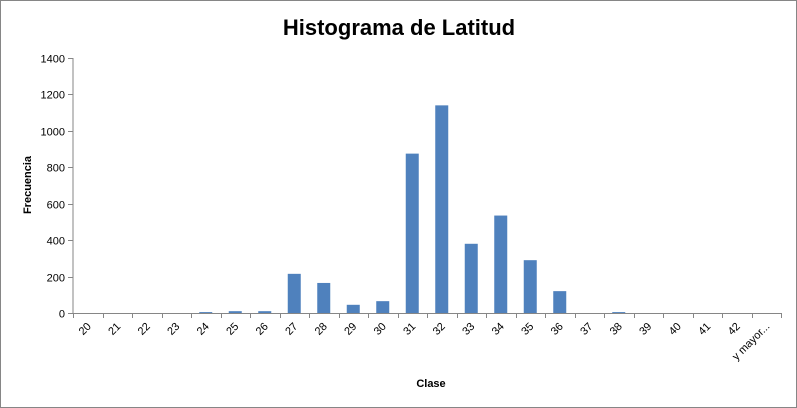 This screenshot has width=797, height=408. I want to click on y-tick-label: 400, so click(56, 242).